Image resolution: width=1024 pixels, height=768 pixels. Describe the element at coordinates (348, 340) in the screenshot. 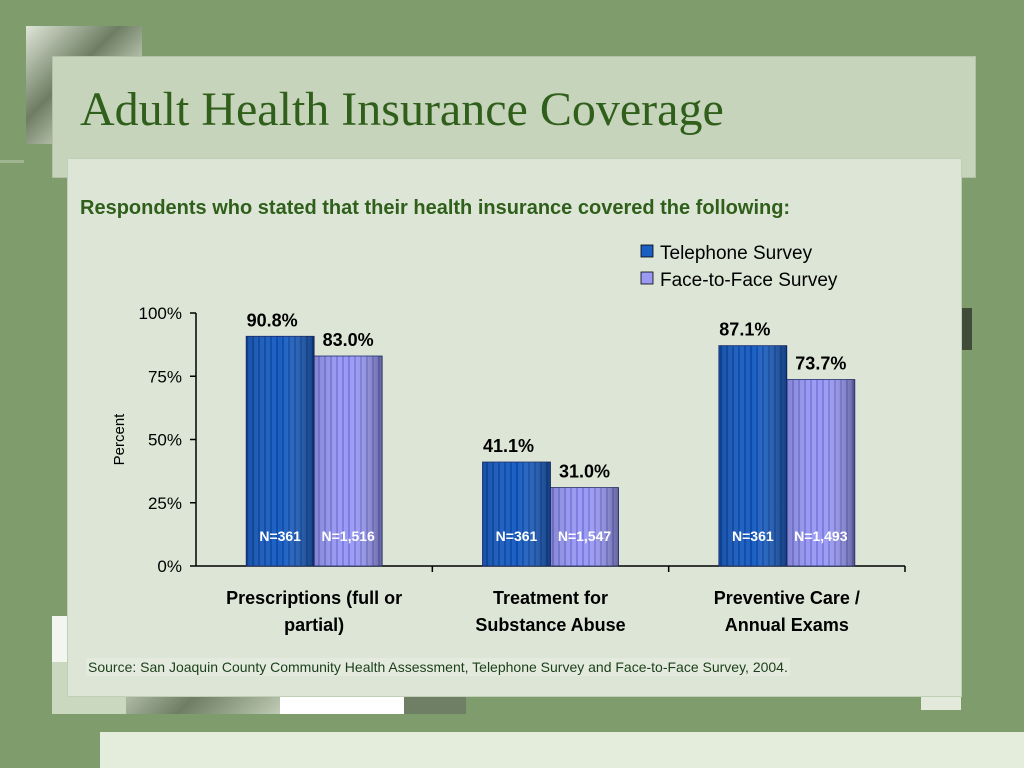

I see `data-label: 83.0%` at that location.